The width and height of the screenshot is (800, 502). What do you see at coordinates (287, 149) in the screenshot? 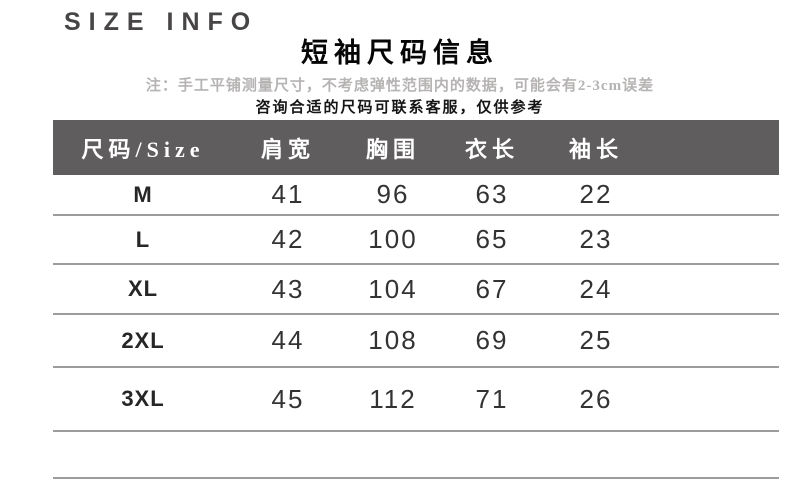
I see `header-cell-shoulder-width: 肩宽` at bounding box center [287, 149].